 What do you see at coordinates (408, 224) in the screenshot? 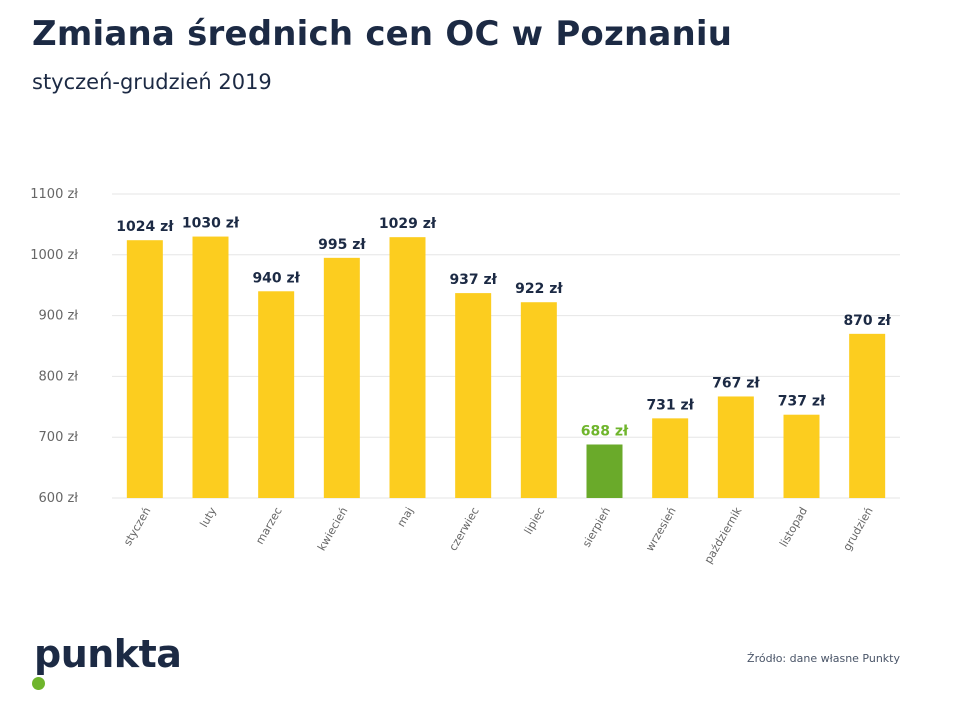
I see `data-label: 1029 zł` at bounding box center [408, 224].